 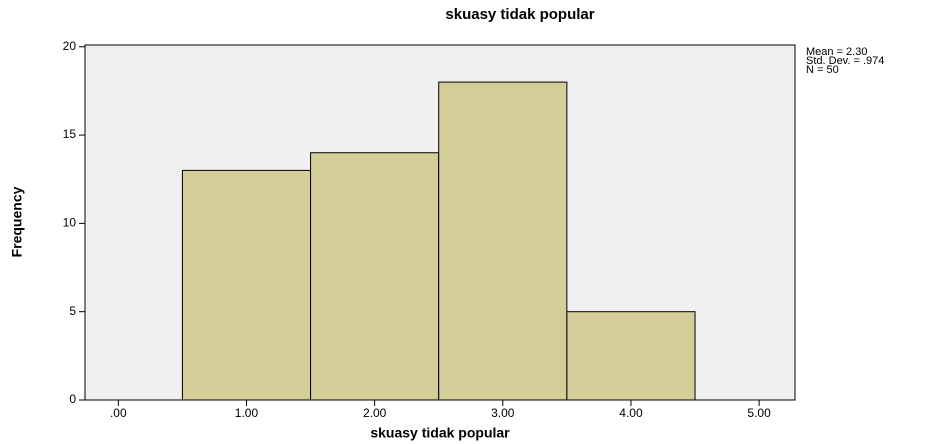 What do you see at coordinates (440, 433) in the screenshot?
I see `x-axis-label: skuasy tidak popular` at bounding box center [440, 433].